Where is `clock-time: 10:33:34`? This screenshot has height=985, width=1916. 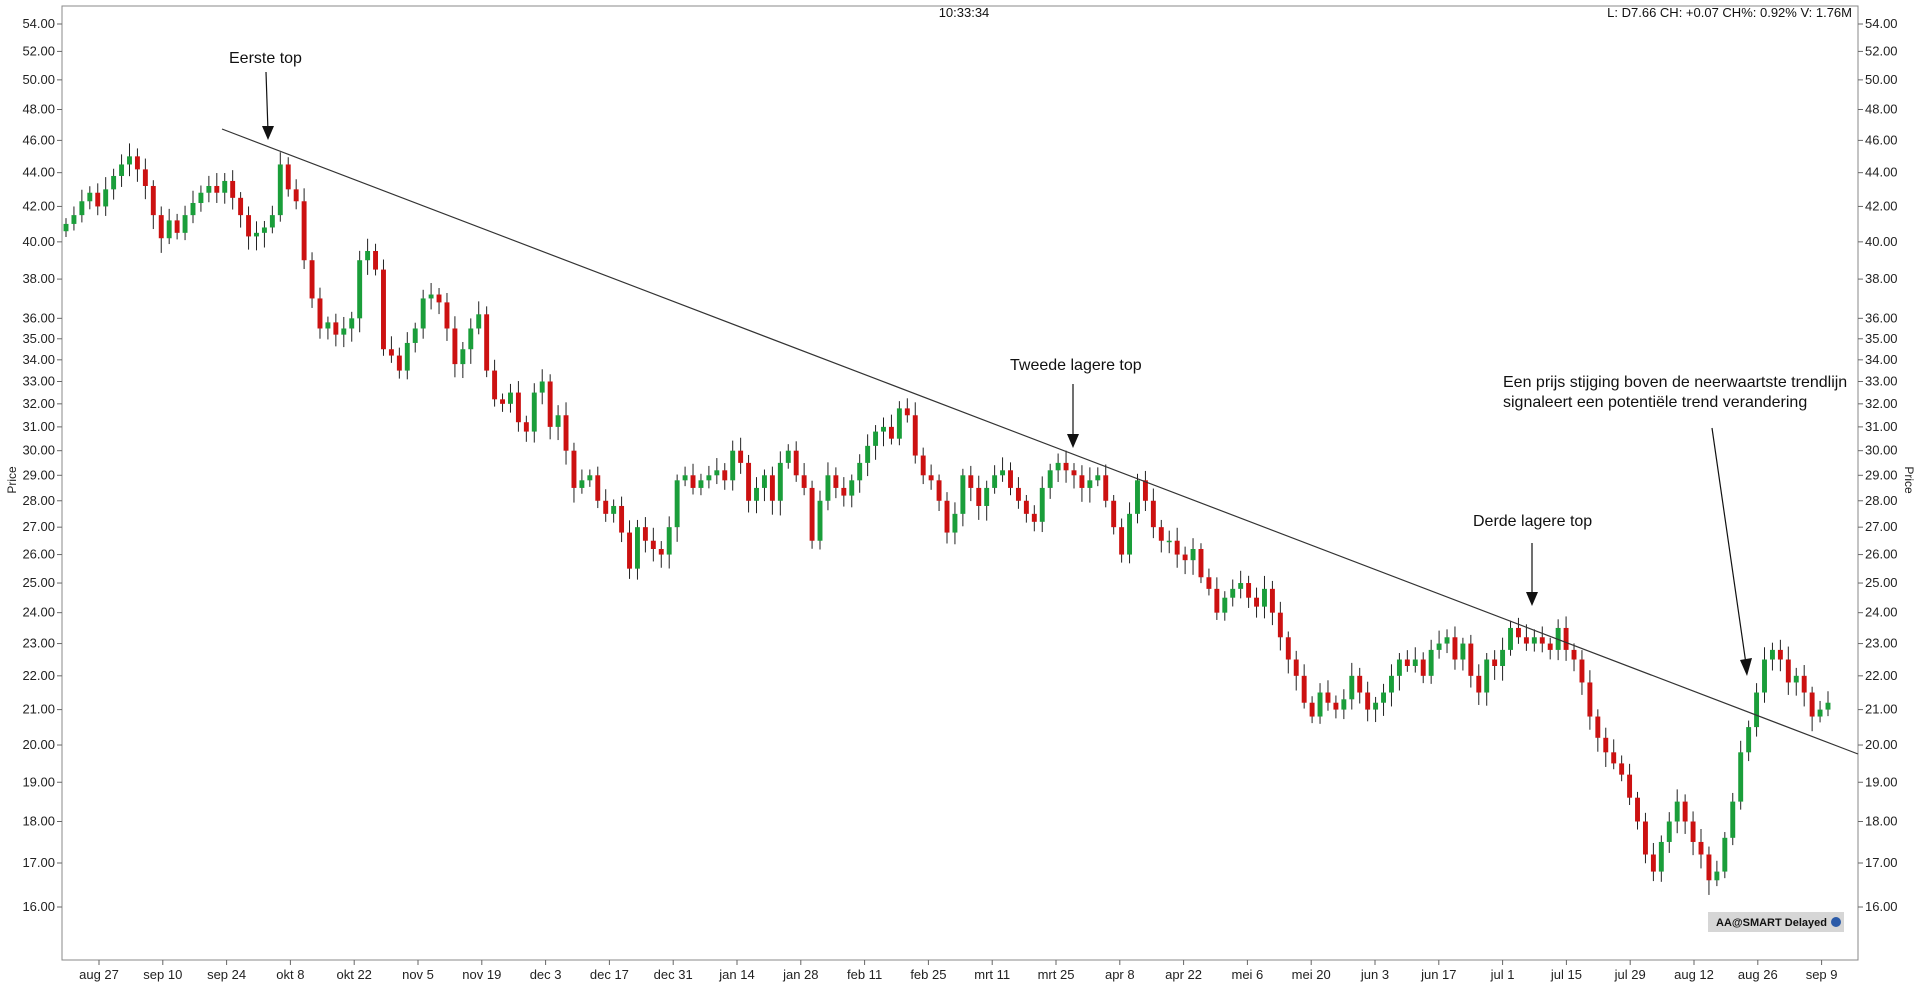 clock-time: 10:33:34 is located at coordinates (964, 12).